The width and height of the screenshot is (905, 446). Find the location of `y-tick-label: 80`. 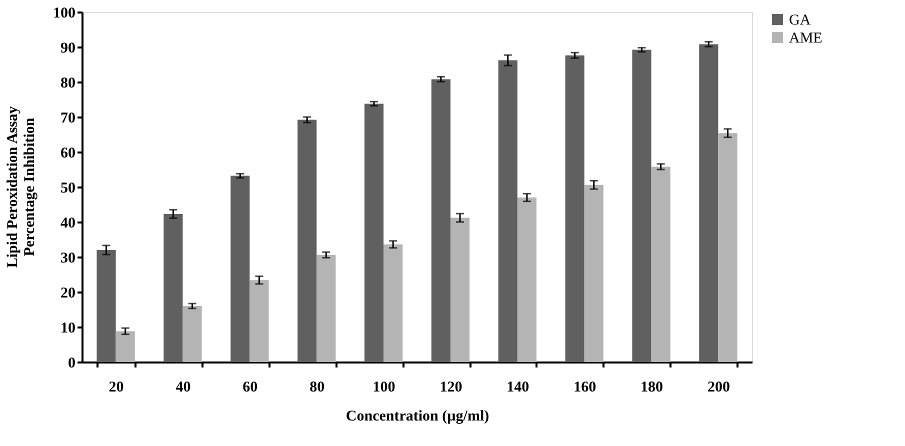

y-tick-label: 80 is located at coordinates (68, 84).